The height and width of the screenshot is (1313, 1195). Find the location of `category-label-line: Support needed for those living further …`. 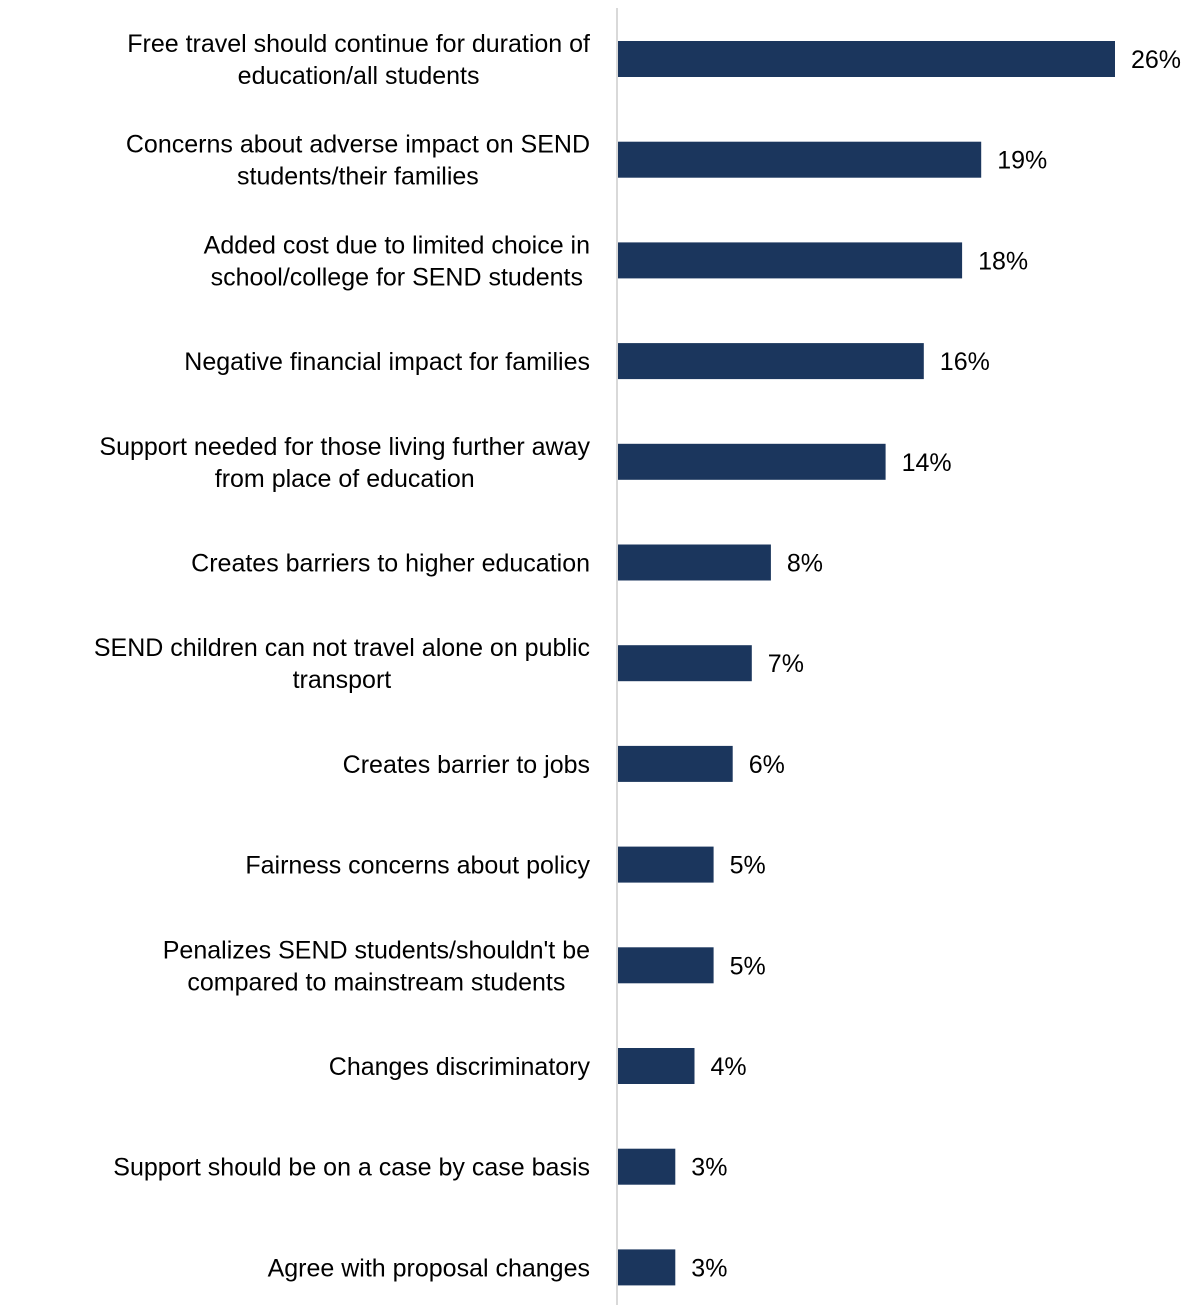

category-label-line: Support needed for those living further … is located at coordinates (344, 447).